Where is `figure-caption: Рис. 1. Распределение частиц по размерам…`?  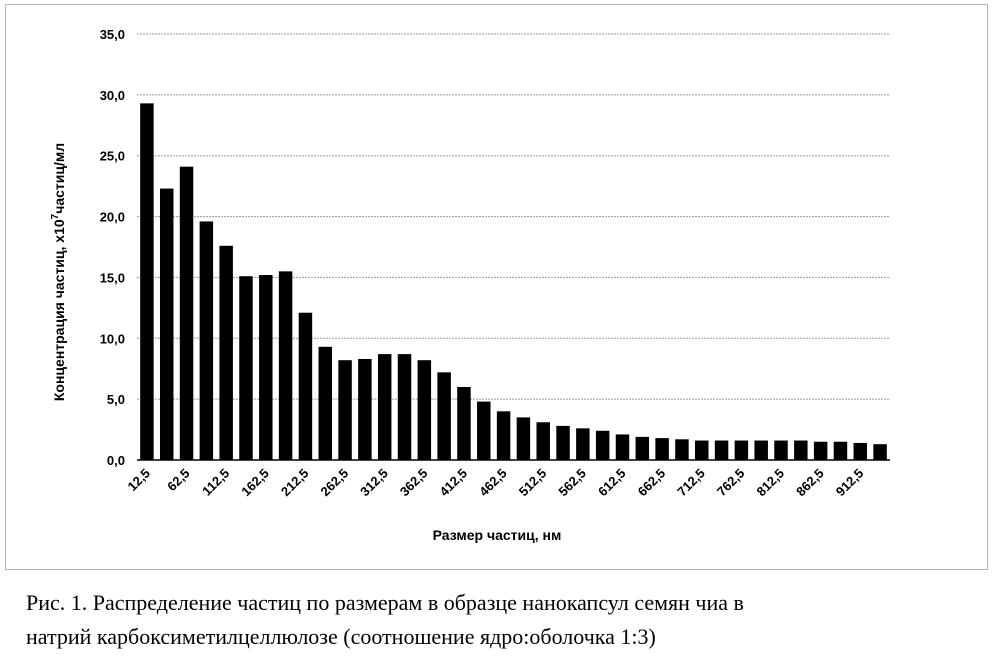 figure-caption: Рис. 1. Распределение частиц по размерам… is located at coordinates (508, 620).